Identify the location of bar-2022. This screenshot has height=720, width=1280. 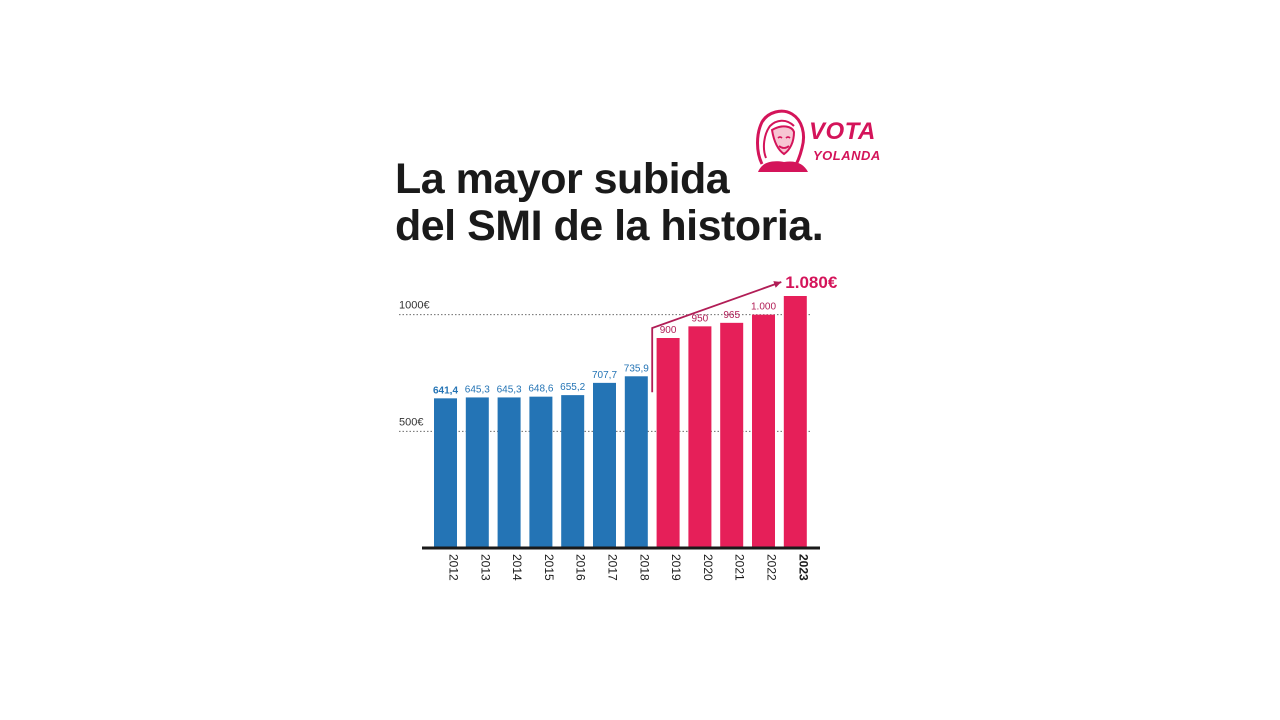
(763, 431).